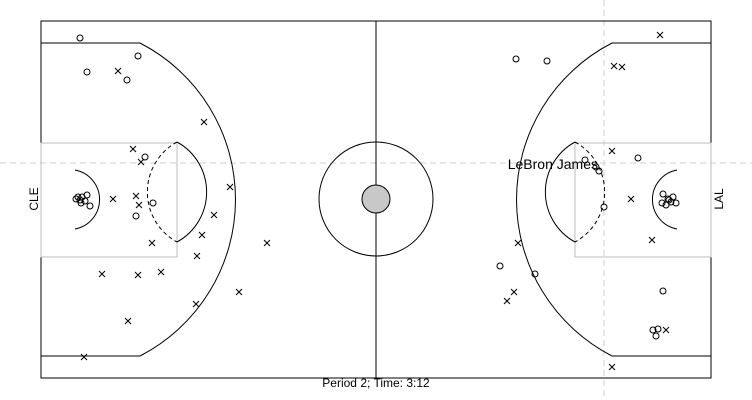  I want to click on left-paint, so click(109, 200).